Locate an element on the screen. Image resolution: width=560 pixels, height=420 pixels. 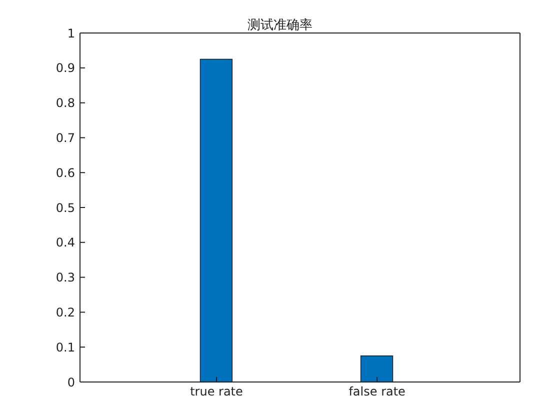
x-tick-label: true rate is located at coordinates (216, 391).